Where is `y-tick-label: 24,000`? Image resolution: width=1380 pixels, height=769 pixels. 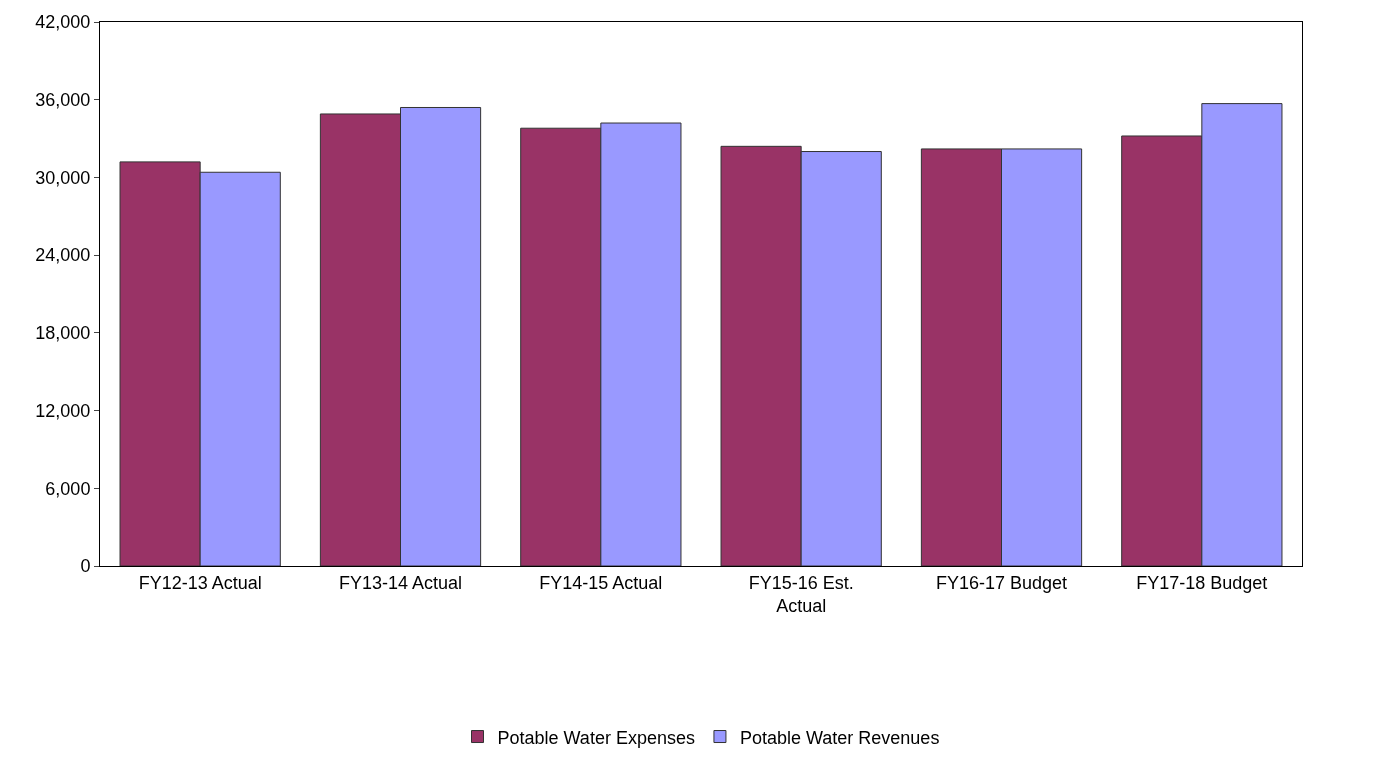
y-tick-label: 24,000 is located at coordinates (63, 255).